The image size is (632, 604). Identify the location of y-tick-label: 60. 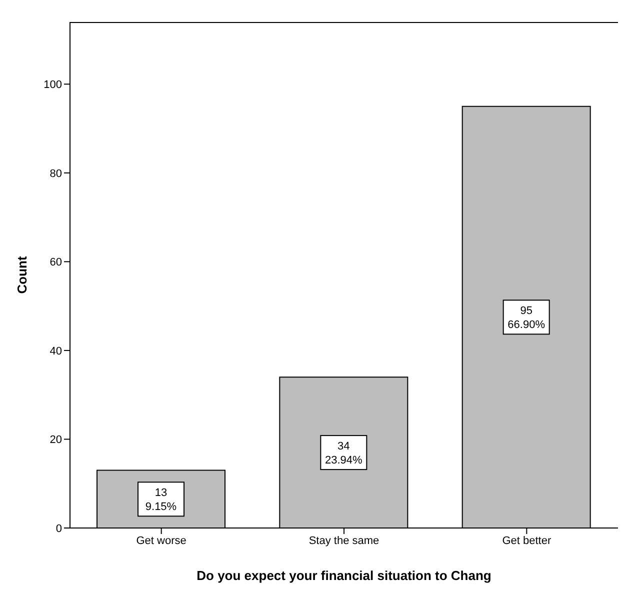
(56, 262).